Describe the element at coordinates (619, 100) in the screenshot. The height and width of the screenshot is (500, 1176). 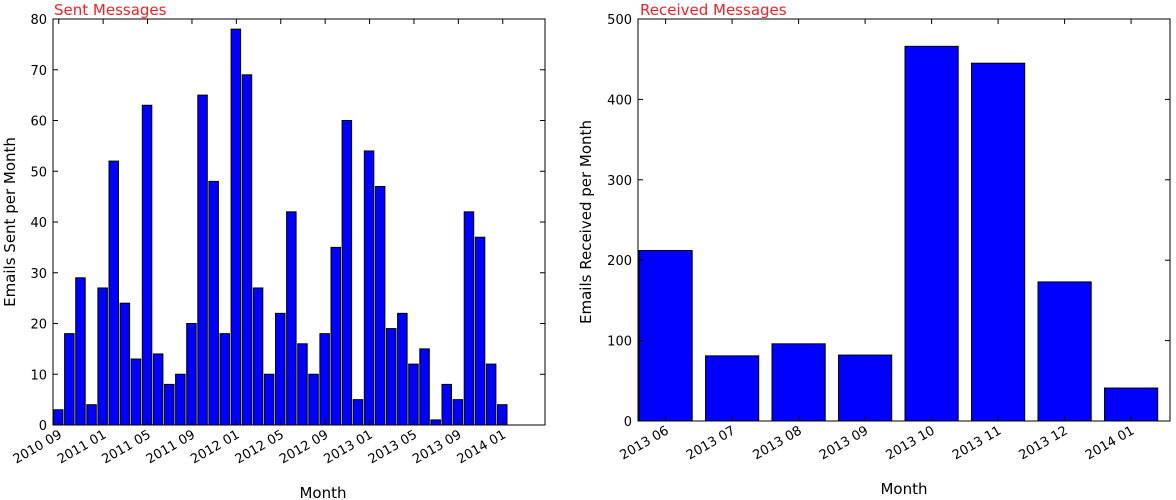
I see `received-ytick-label: 400` at that location.